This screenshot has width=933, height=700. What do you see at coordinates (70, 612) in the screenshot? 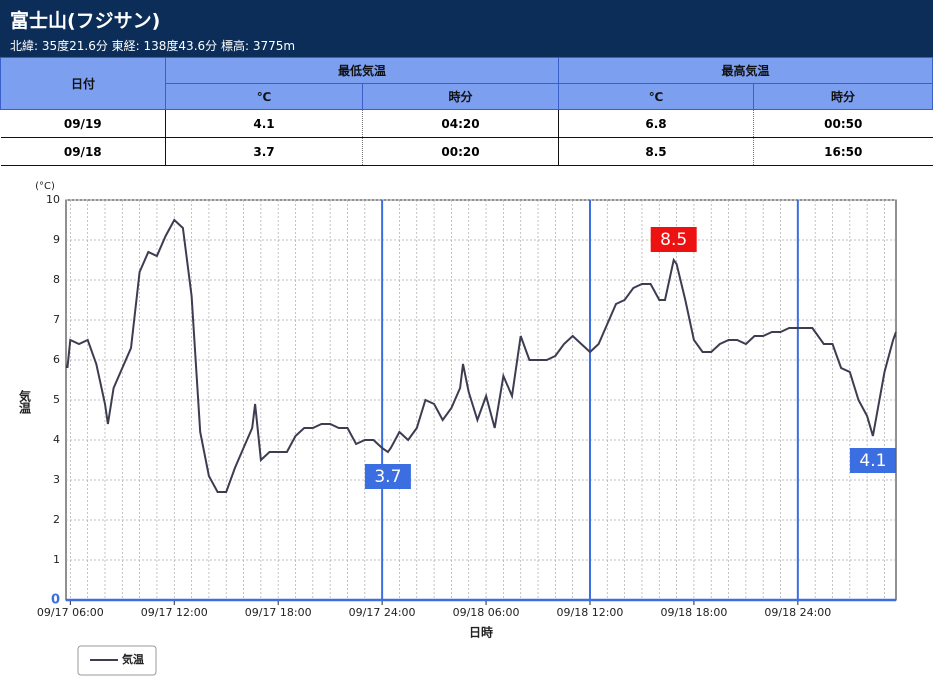
I see `x-tick-label: 09/17 06:00` at bounding box center [70, 612].